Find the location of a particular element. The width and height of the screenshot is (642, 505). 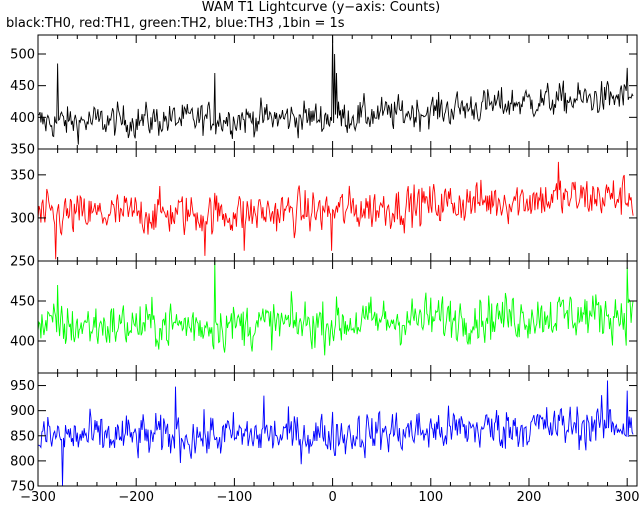

y-tick-label: 950 is located at coordinates (22, 386).